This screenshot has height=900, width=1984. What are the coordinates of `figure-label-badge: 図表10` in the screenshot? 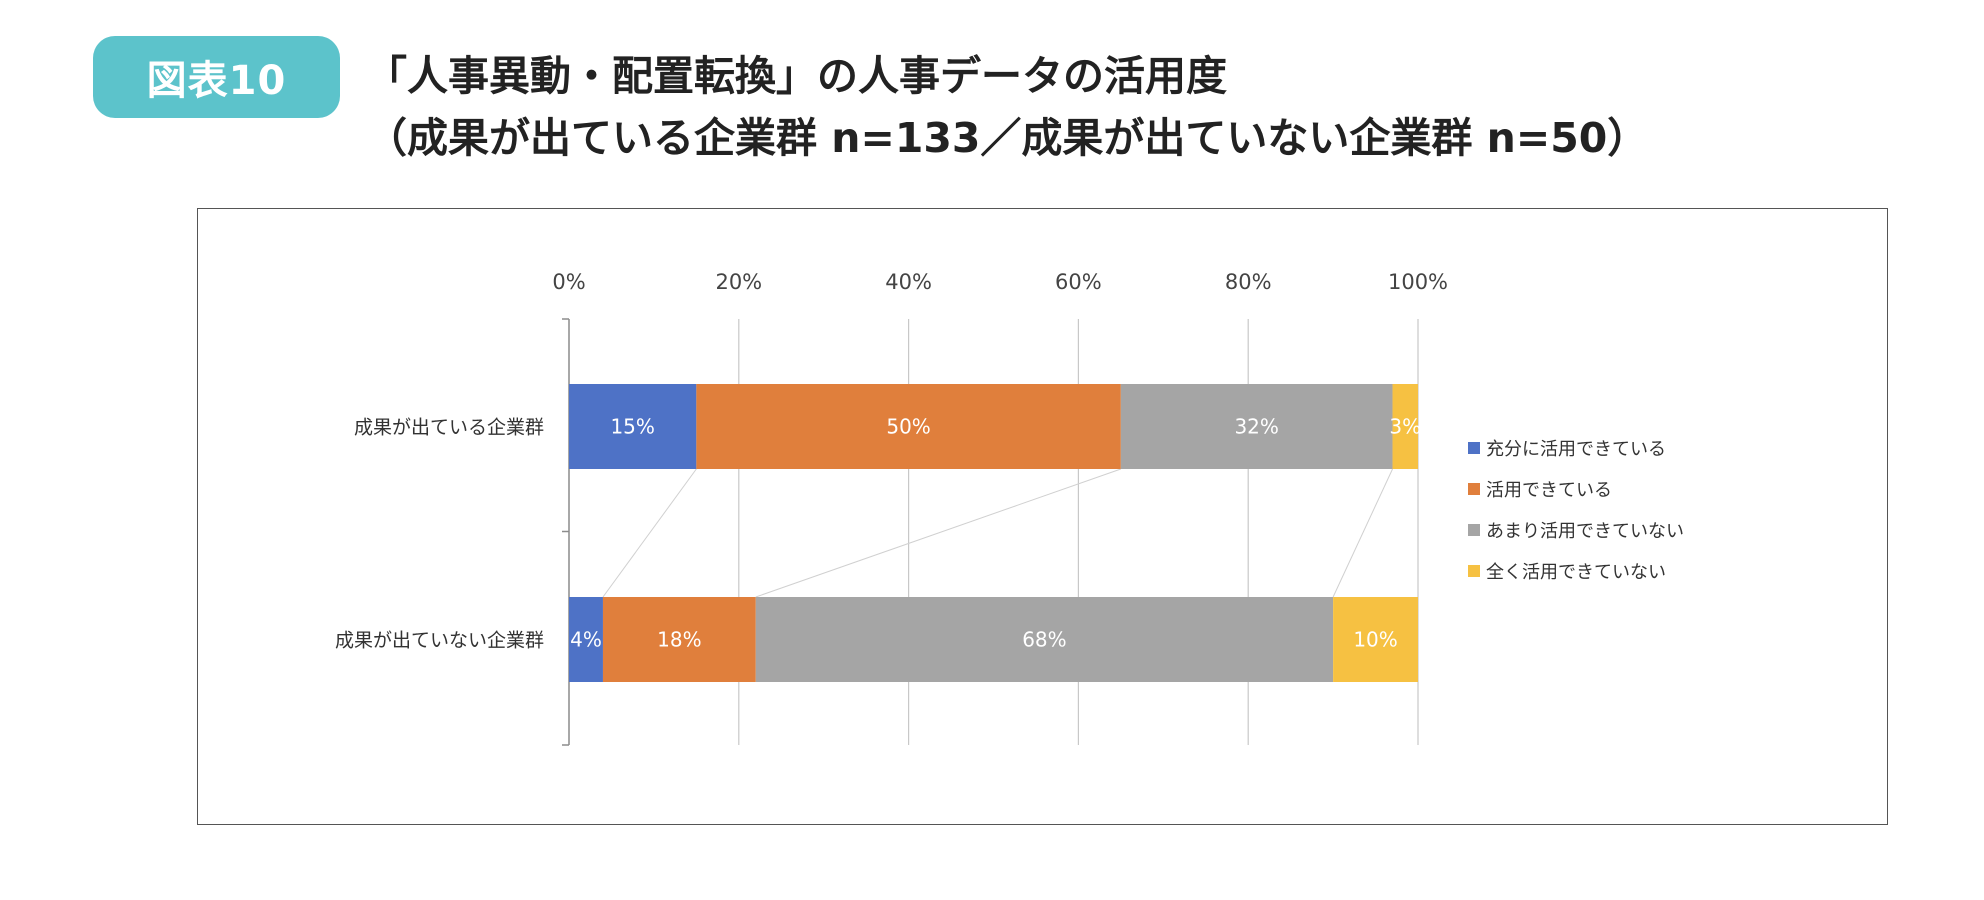 It's located at (216, 77).